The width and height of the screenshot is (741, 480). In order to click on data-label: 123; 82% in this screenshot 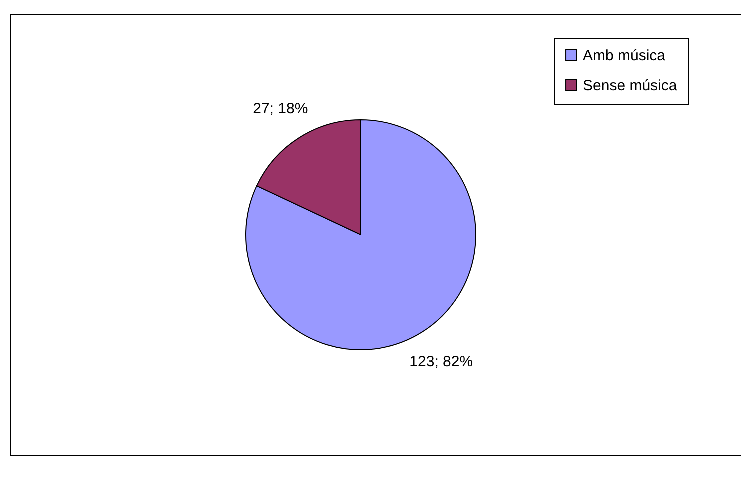, I will do `click(442, 362)`.